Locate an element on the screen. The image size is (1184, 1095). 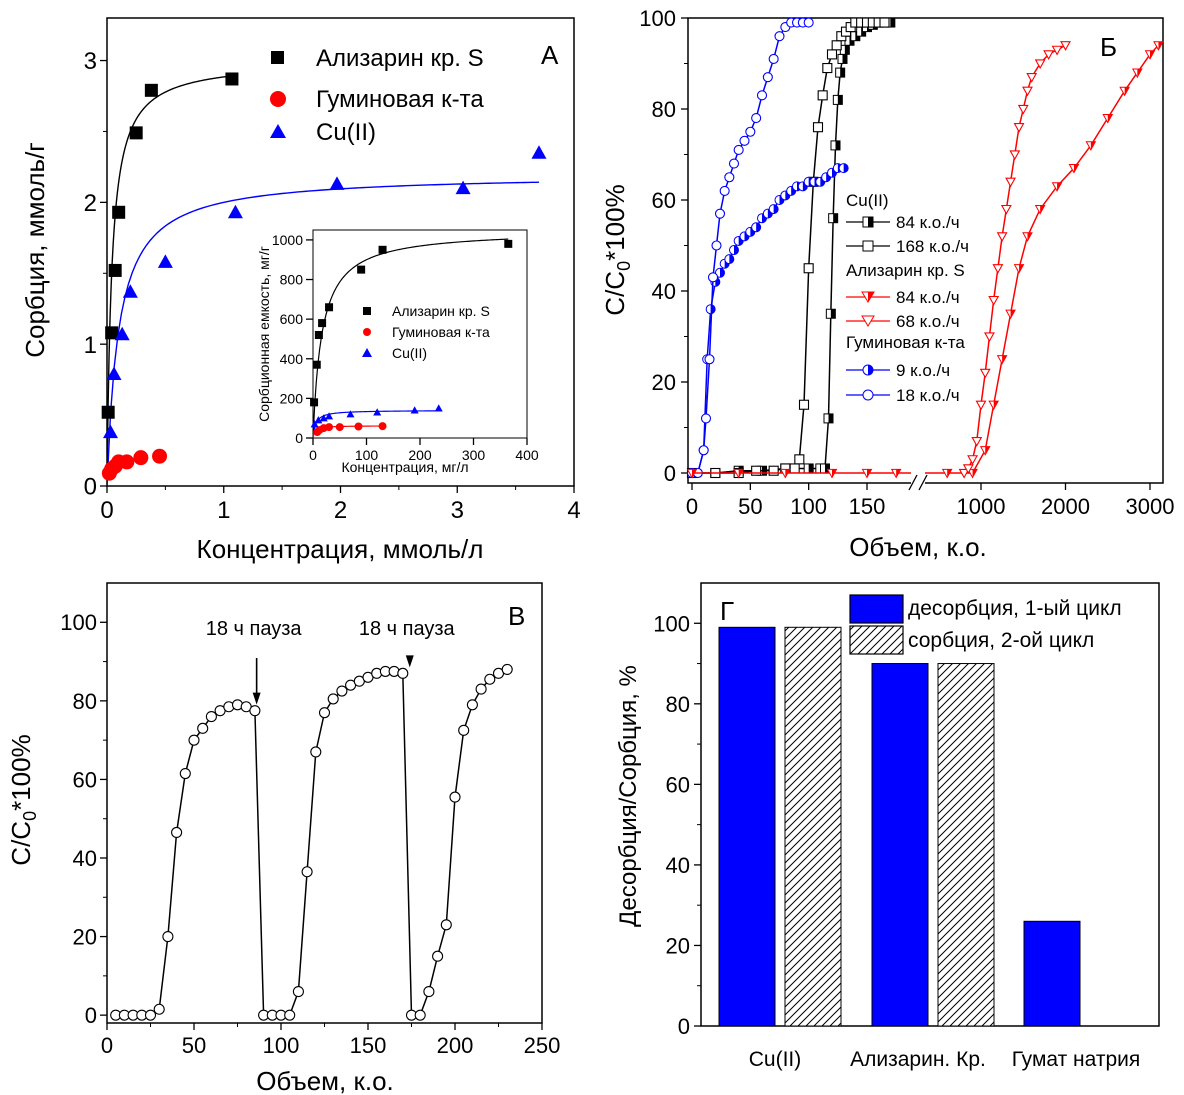
inset-legend-marker-cu is located at coordinates (367, 352).